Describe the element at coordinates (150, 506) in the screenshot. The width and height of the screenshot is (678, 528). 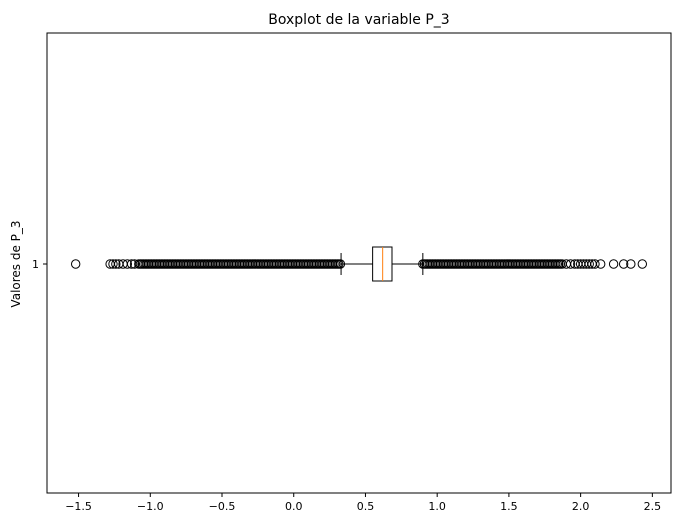
I see `x-tick-label: −1.0` at that location.